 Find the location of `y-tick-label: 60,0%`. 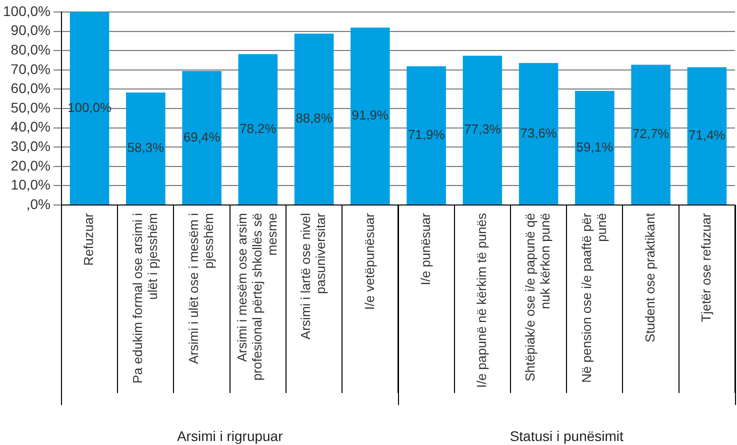

y-tick-label: 60,0% is located at coordinates (30, 88).